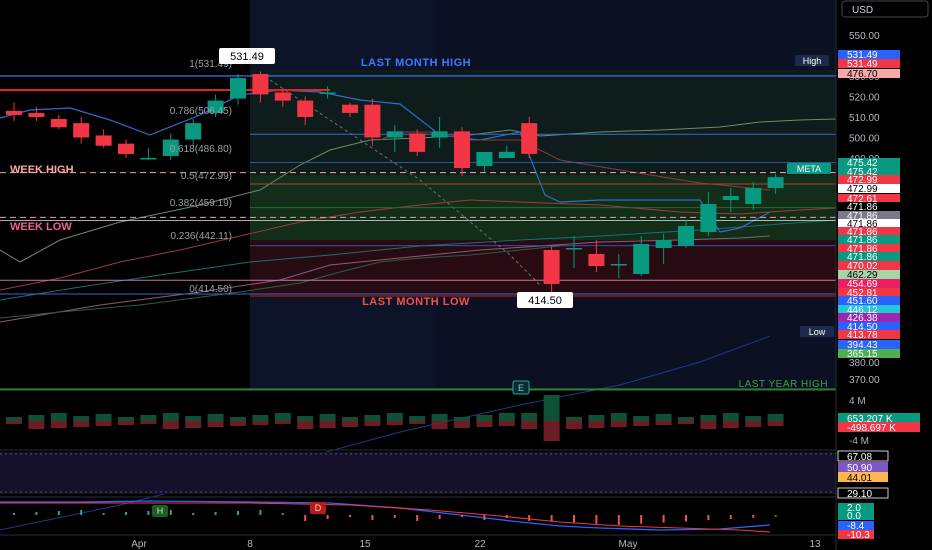 The image size is (932, 550). I want to click on tag-text: 0.0, so click(854, 516).